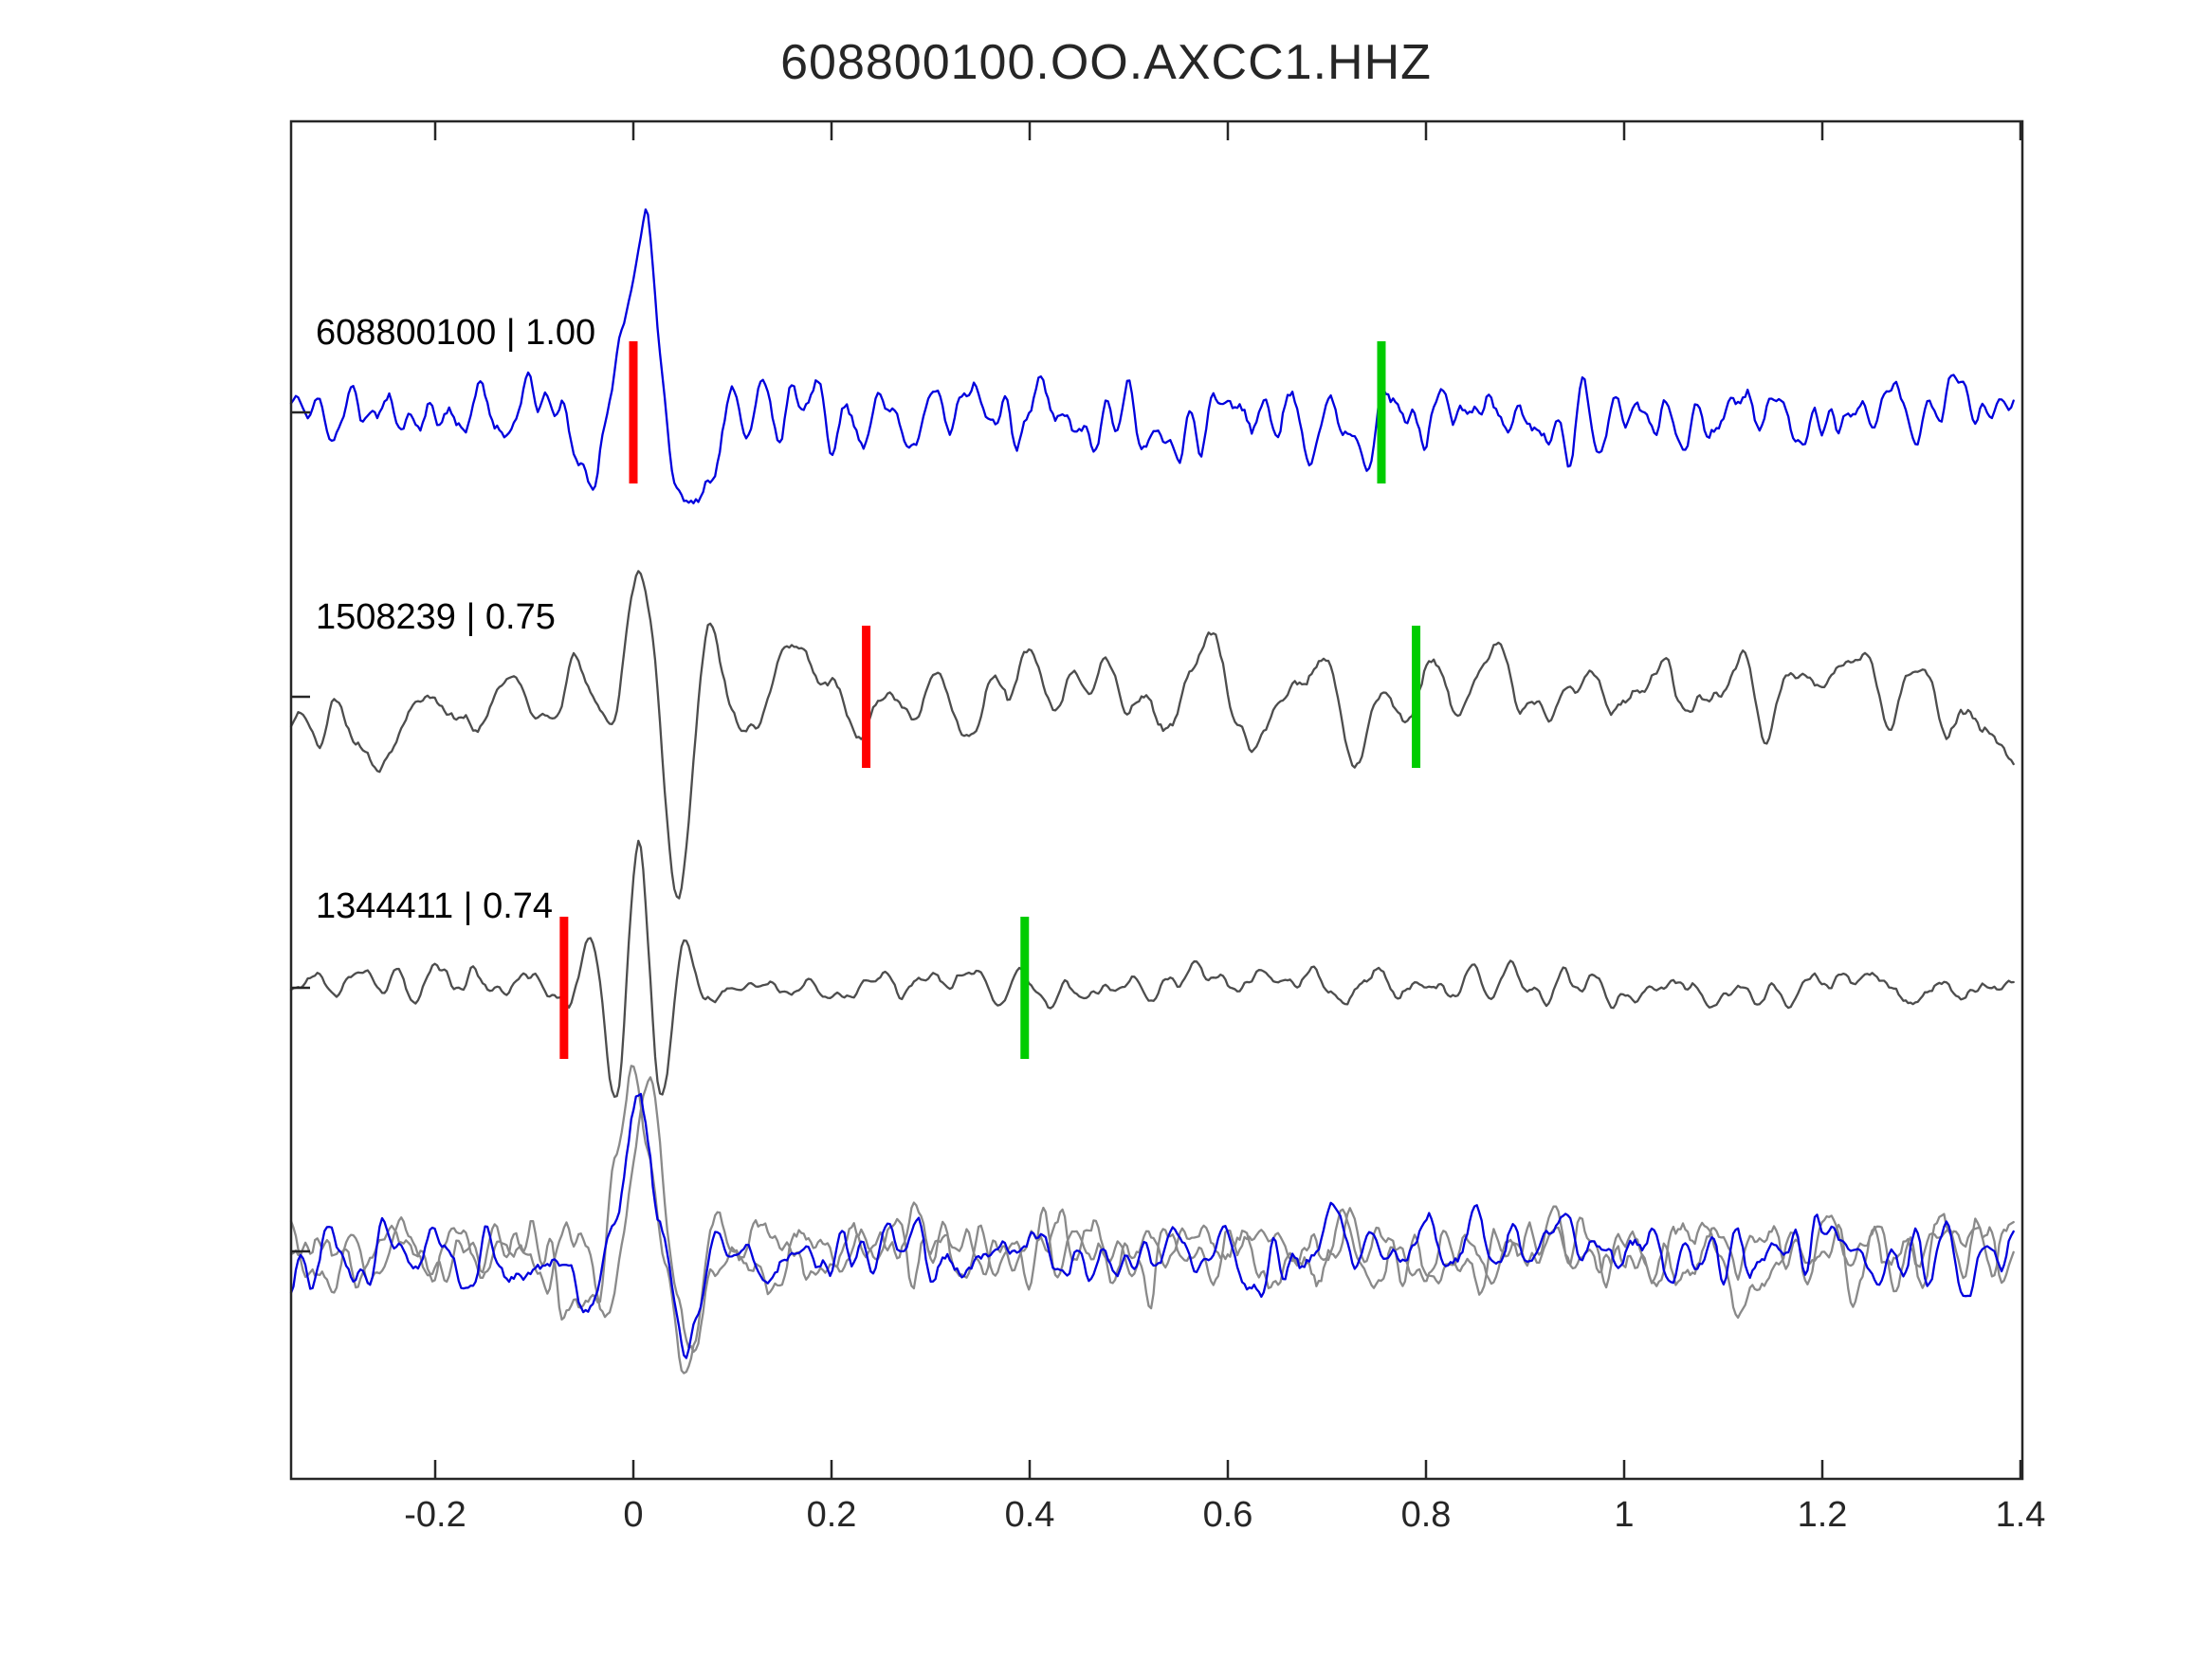 This screenshot has height=1659, width=2212. What do you see at coordinates (1228, 1515) in the screenshot?
I see `x-tick-label: 0.6` at bounding box center [1228, 1515].